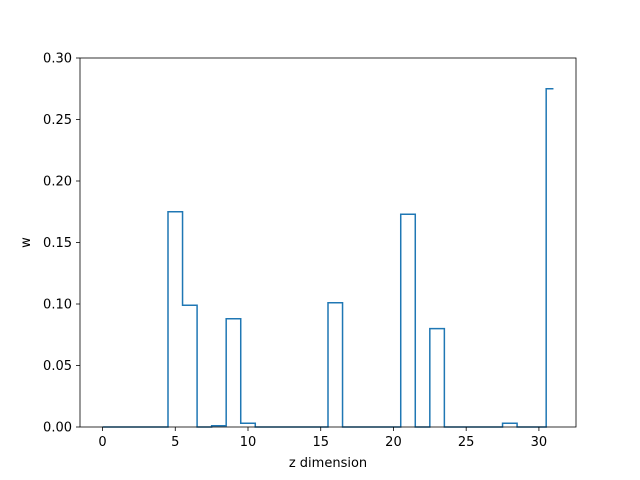  I want to click on x-tick-label: 25, so click(466, 442).